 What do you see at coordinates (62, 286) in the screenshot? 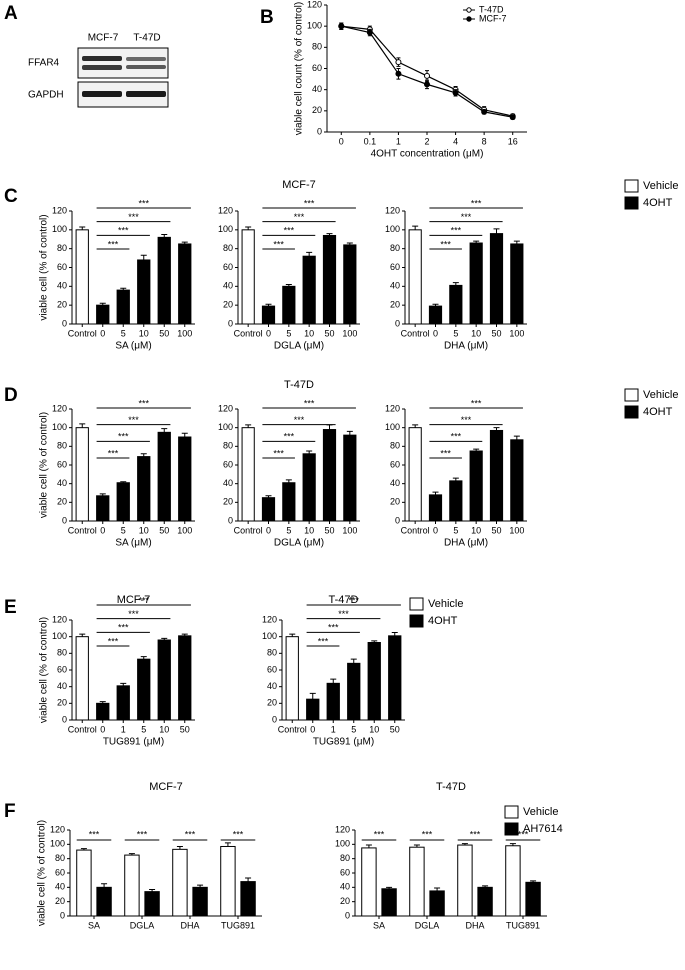
I see `y-tick-label: 40` at bounding box center [62, 286].